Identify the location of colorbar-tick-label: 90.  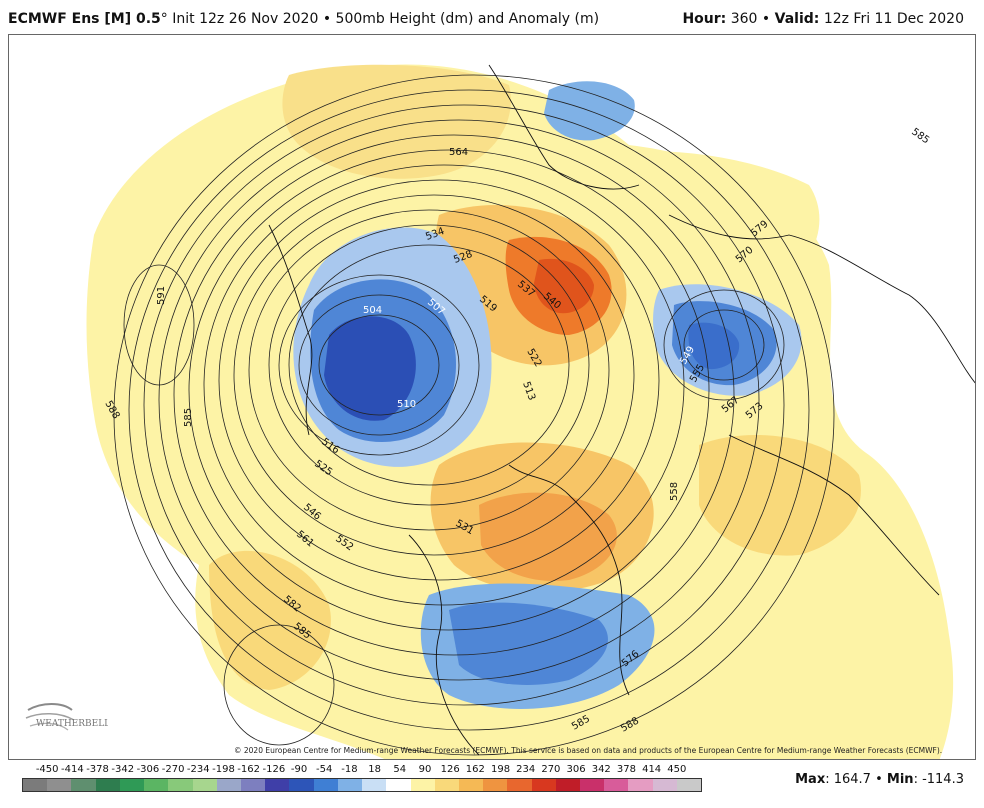
(425, 769).